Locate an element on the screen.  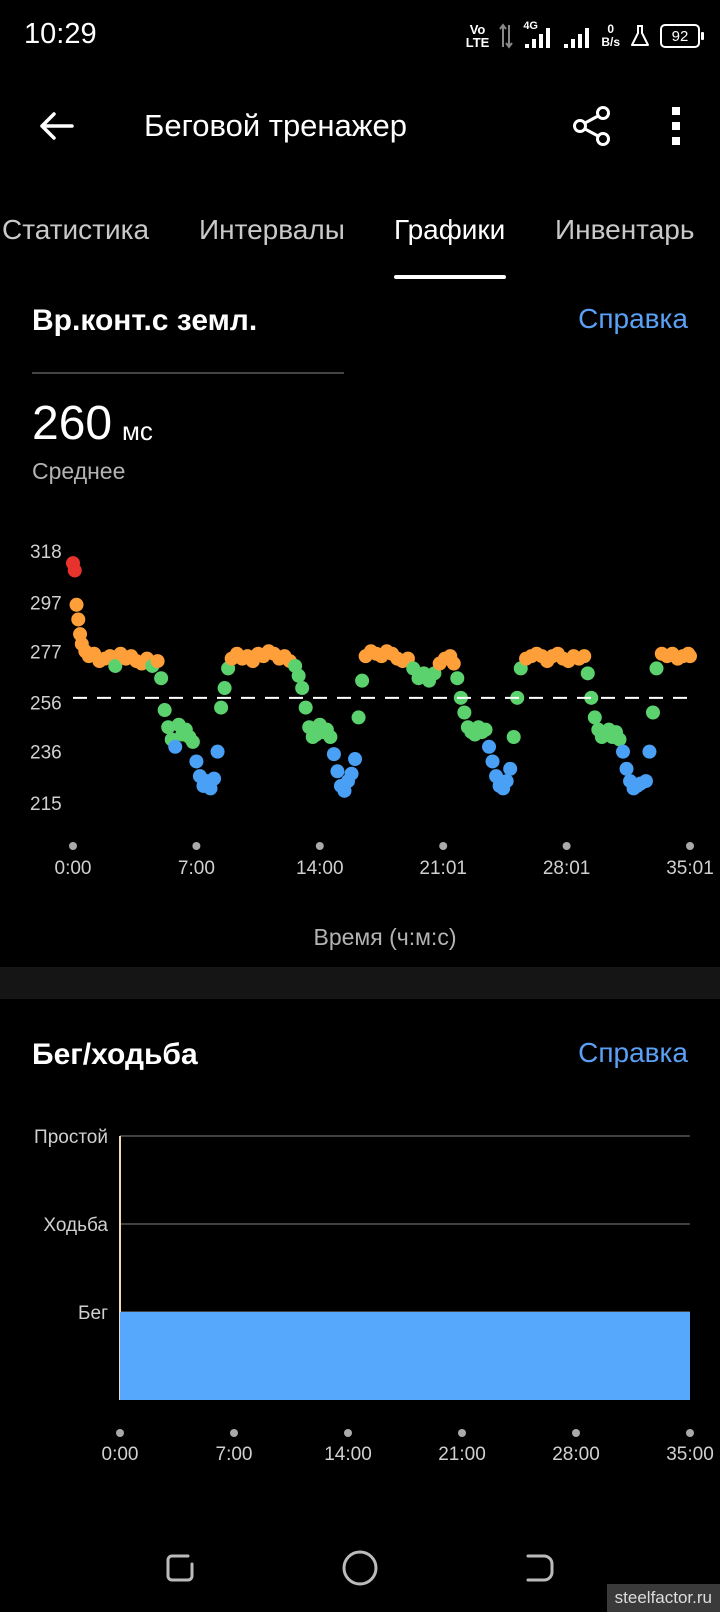
gct-y-tick-label: 256 is located at coordinates (46, 704).